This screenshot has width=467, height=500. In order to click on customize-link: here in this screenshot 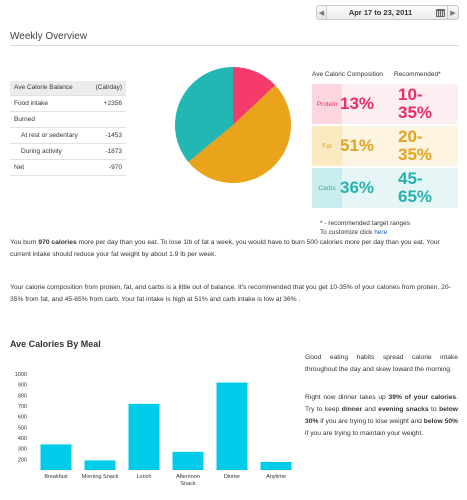, I will do `click(381, 232)`.